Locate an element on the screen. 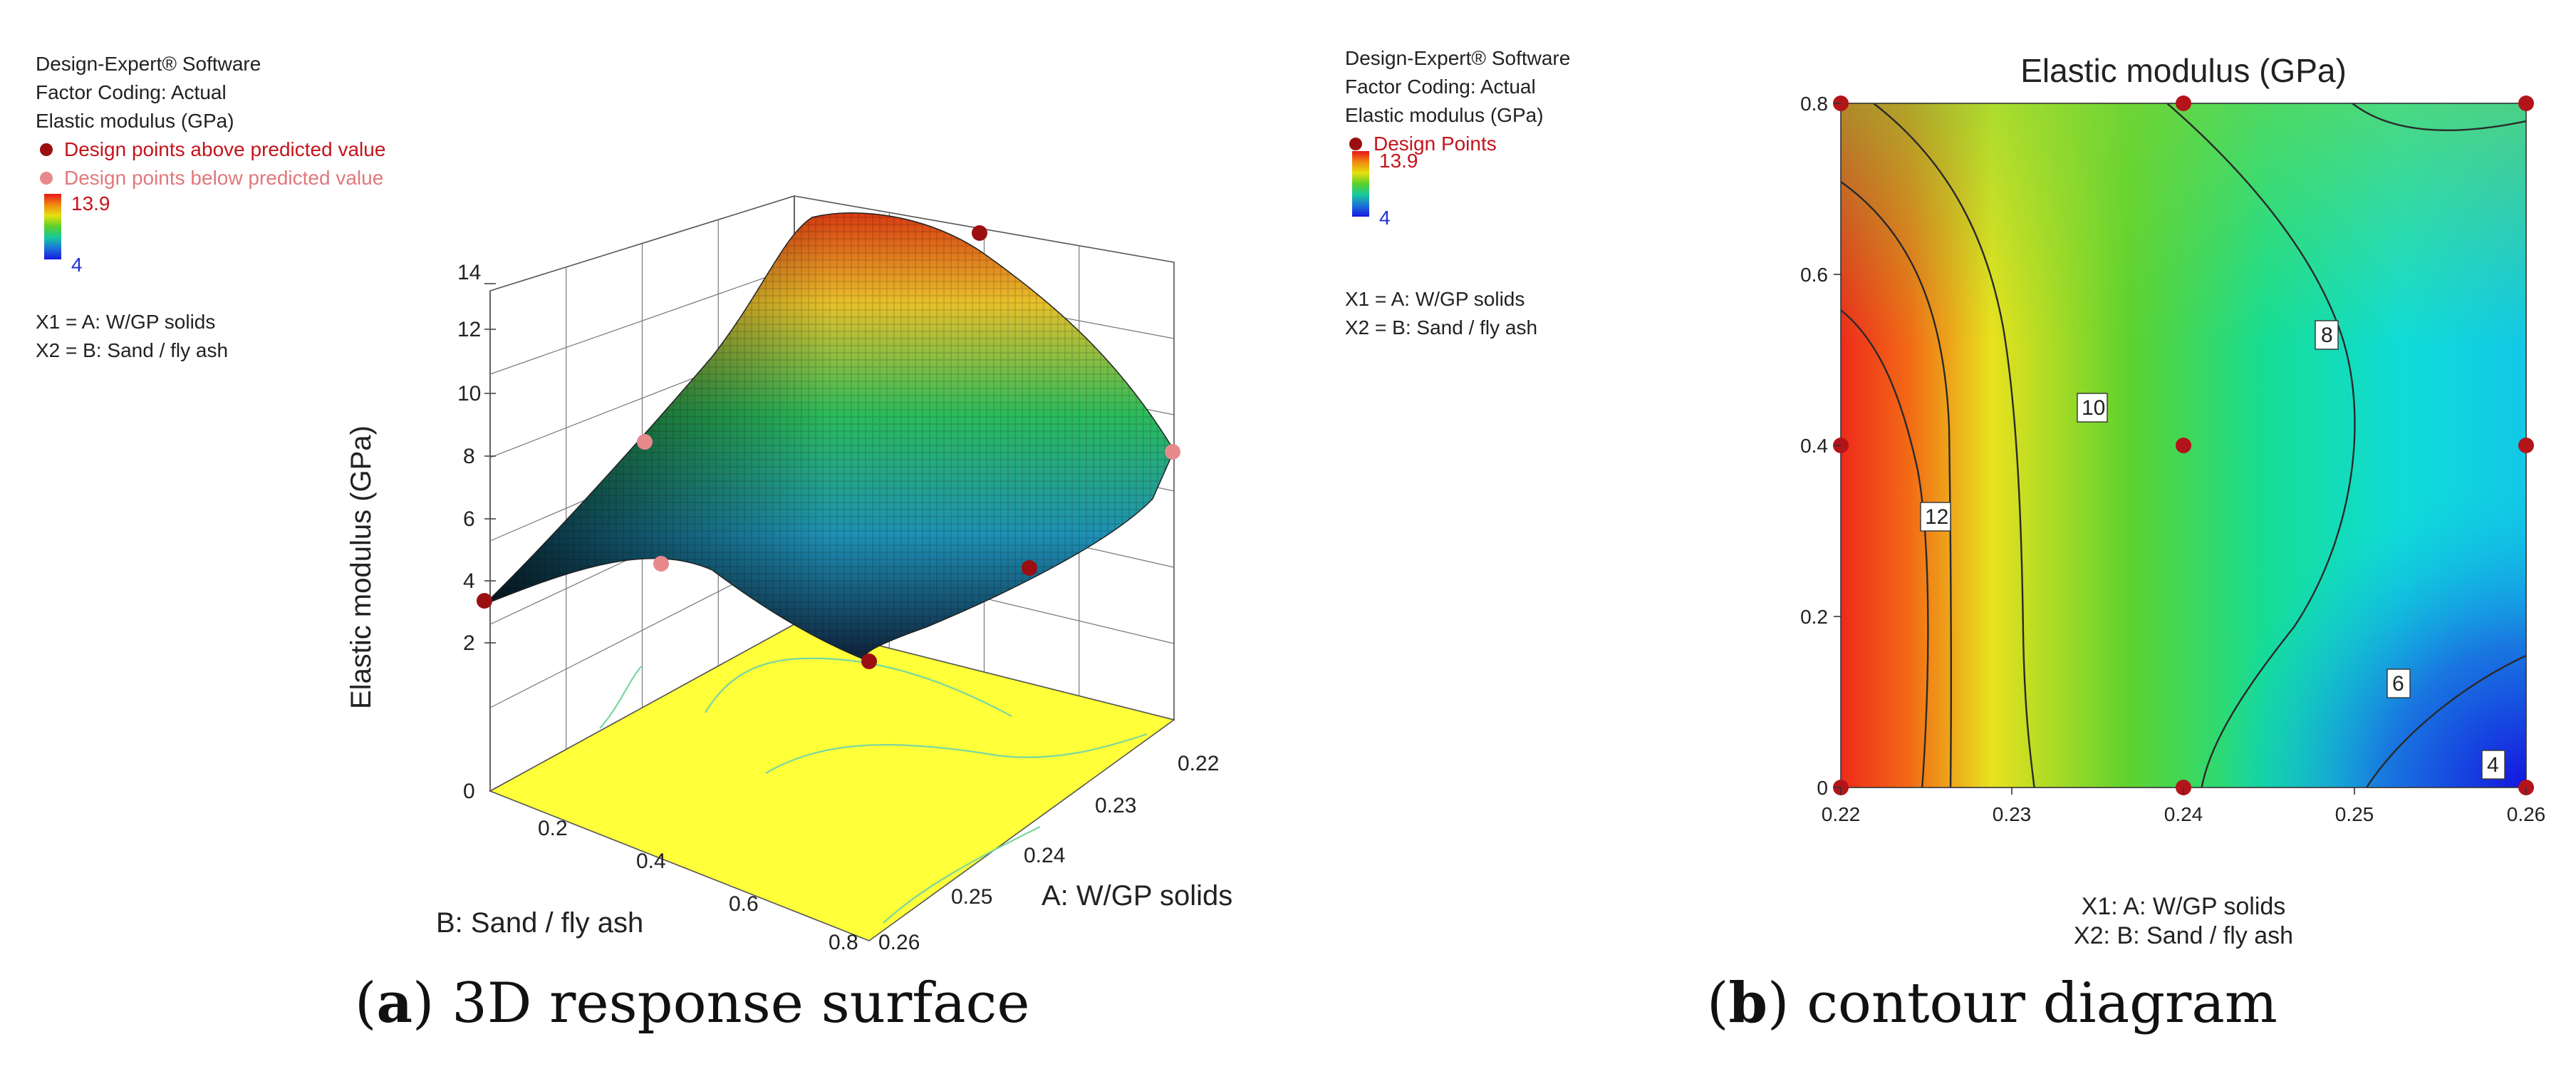  b-tick: 0.8 is located at coordinates (843, 942).